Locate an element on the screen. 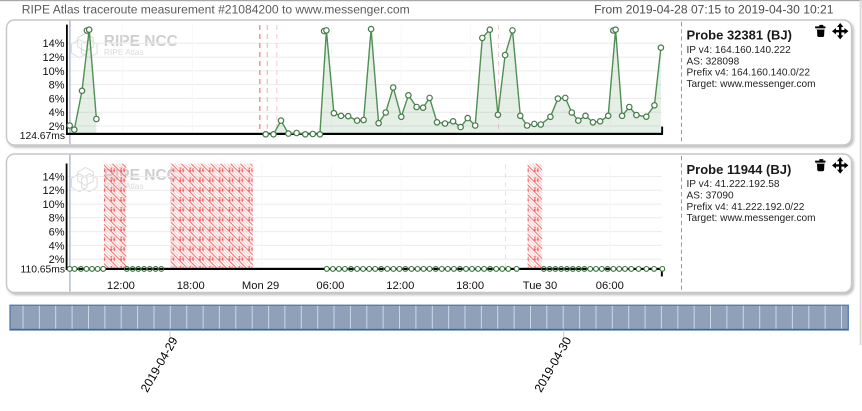  svg-text: Prefix v4: 164.160.140.0/22 is located at coordinates (749, 73).